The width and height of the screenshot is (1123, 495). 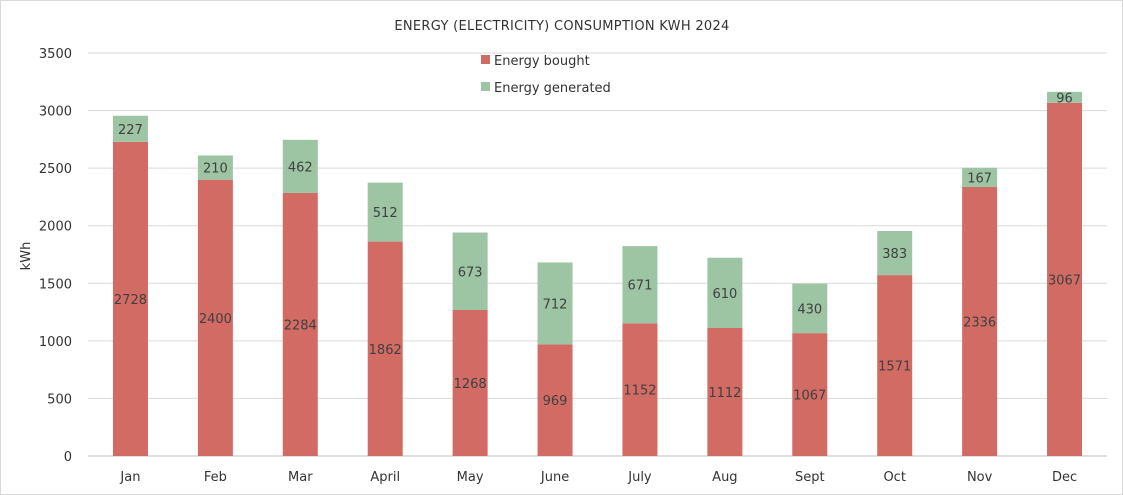 I want to click on data-label: 210, so click(x=215, y=169).